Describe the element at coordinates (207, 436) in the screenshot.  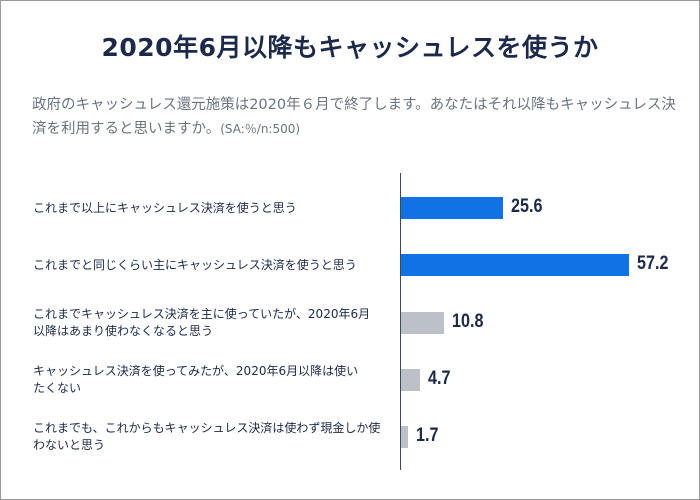
I see `category-label: これまでも、これからもキャッシュレス決済は使わず現金しか使 わないと思う` at that location.